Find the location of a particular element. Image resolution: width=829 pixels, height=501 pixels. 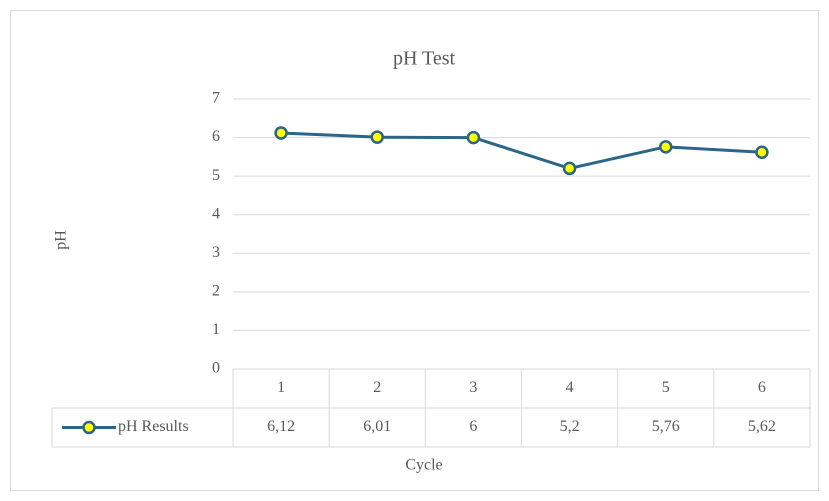

table-value: 6,12 is located at coordinates (281, 426).